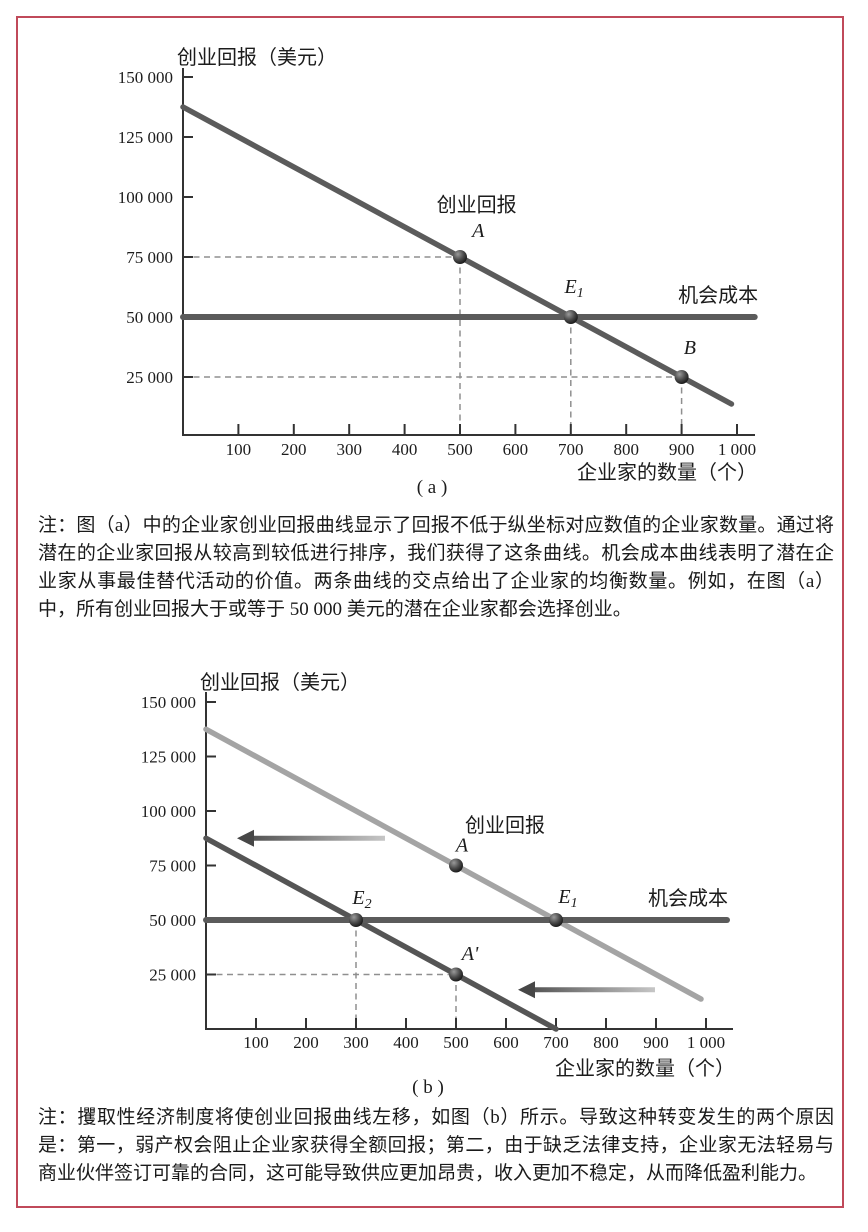 This screenshot has height=1232, width=868. What do you see at coordinates (155, 227) in the screenshot?
I see `chart-a-y-ticks: 25 000 50 000 75 000 100 000 125 000 150 000` at bounding box center [155, 227].